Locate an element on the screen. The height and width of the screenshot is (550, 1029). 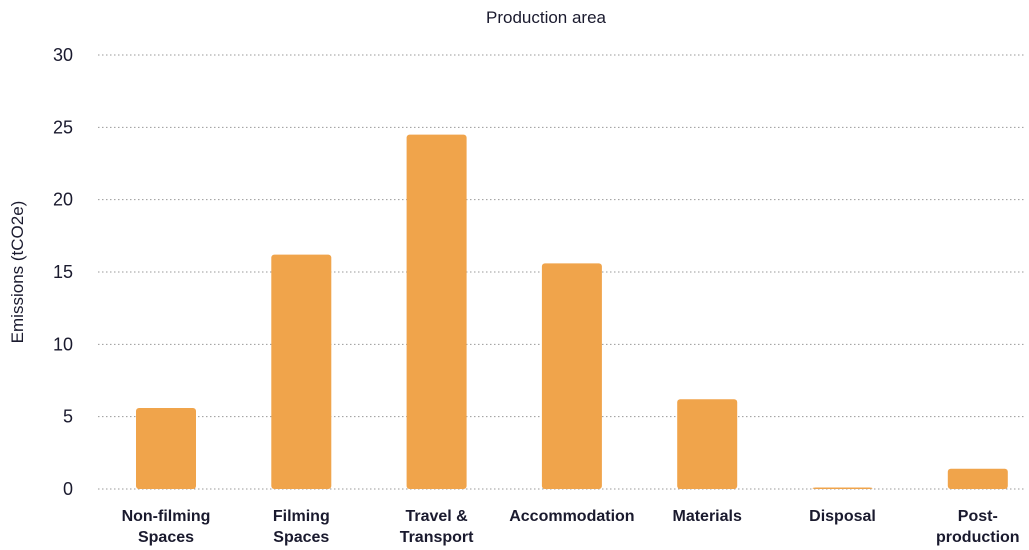
y-tick-label: 5 is located at coordinates (68, 417).